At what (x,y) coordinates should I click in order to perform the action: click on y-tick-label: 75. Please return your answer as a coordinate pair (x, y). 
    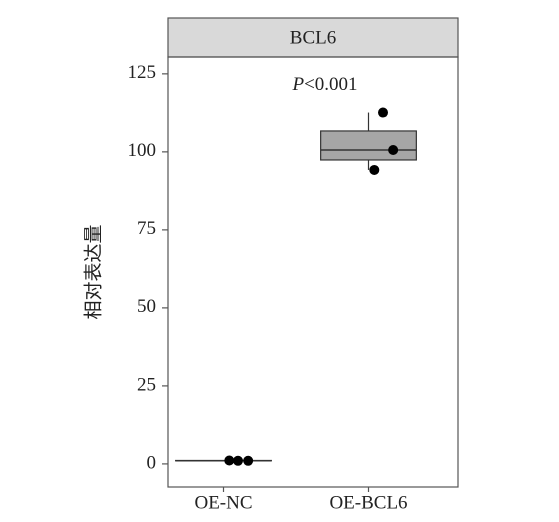
    Looking at the image, I should click on (146, 228).